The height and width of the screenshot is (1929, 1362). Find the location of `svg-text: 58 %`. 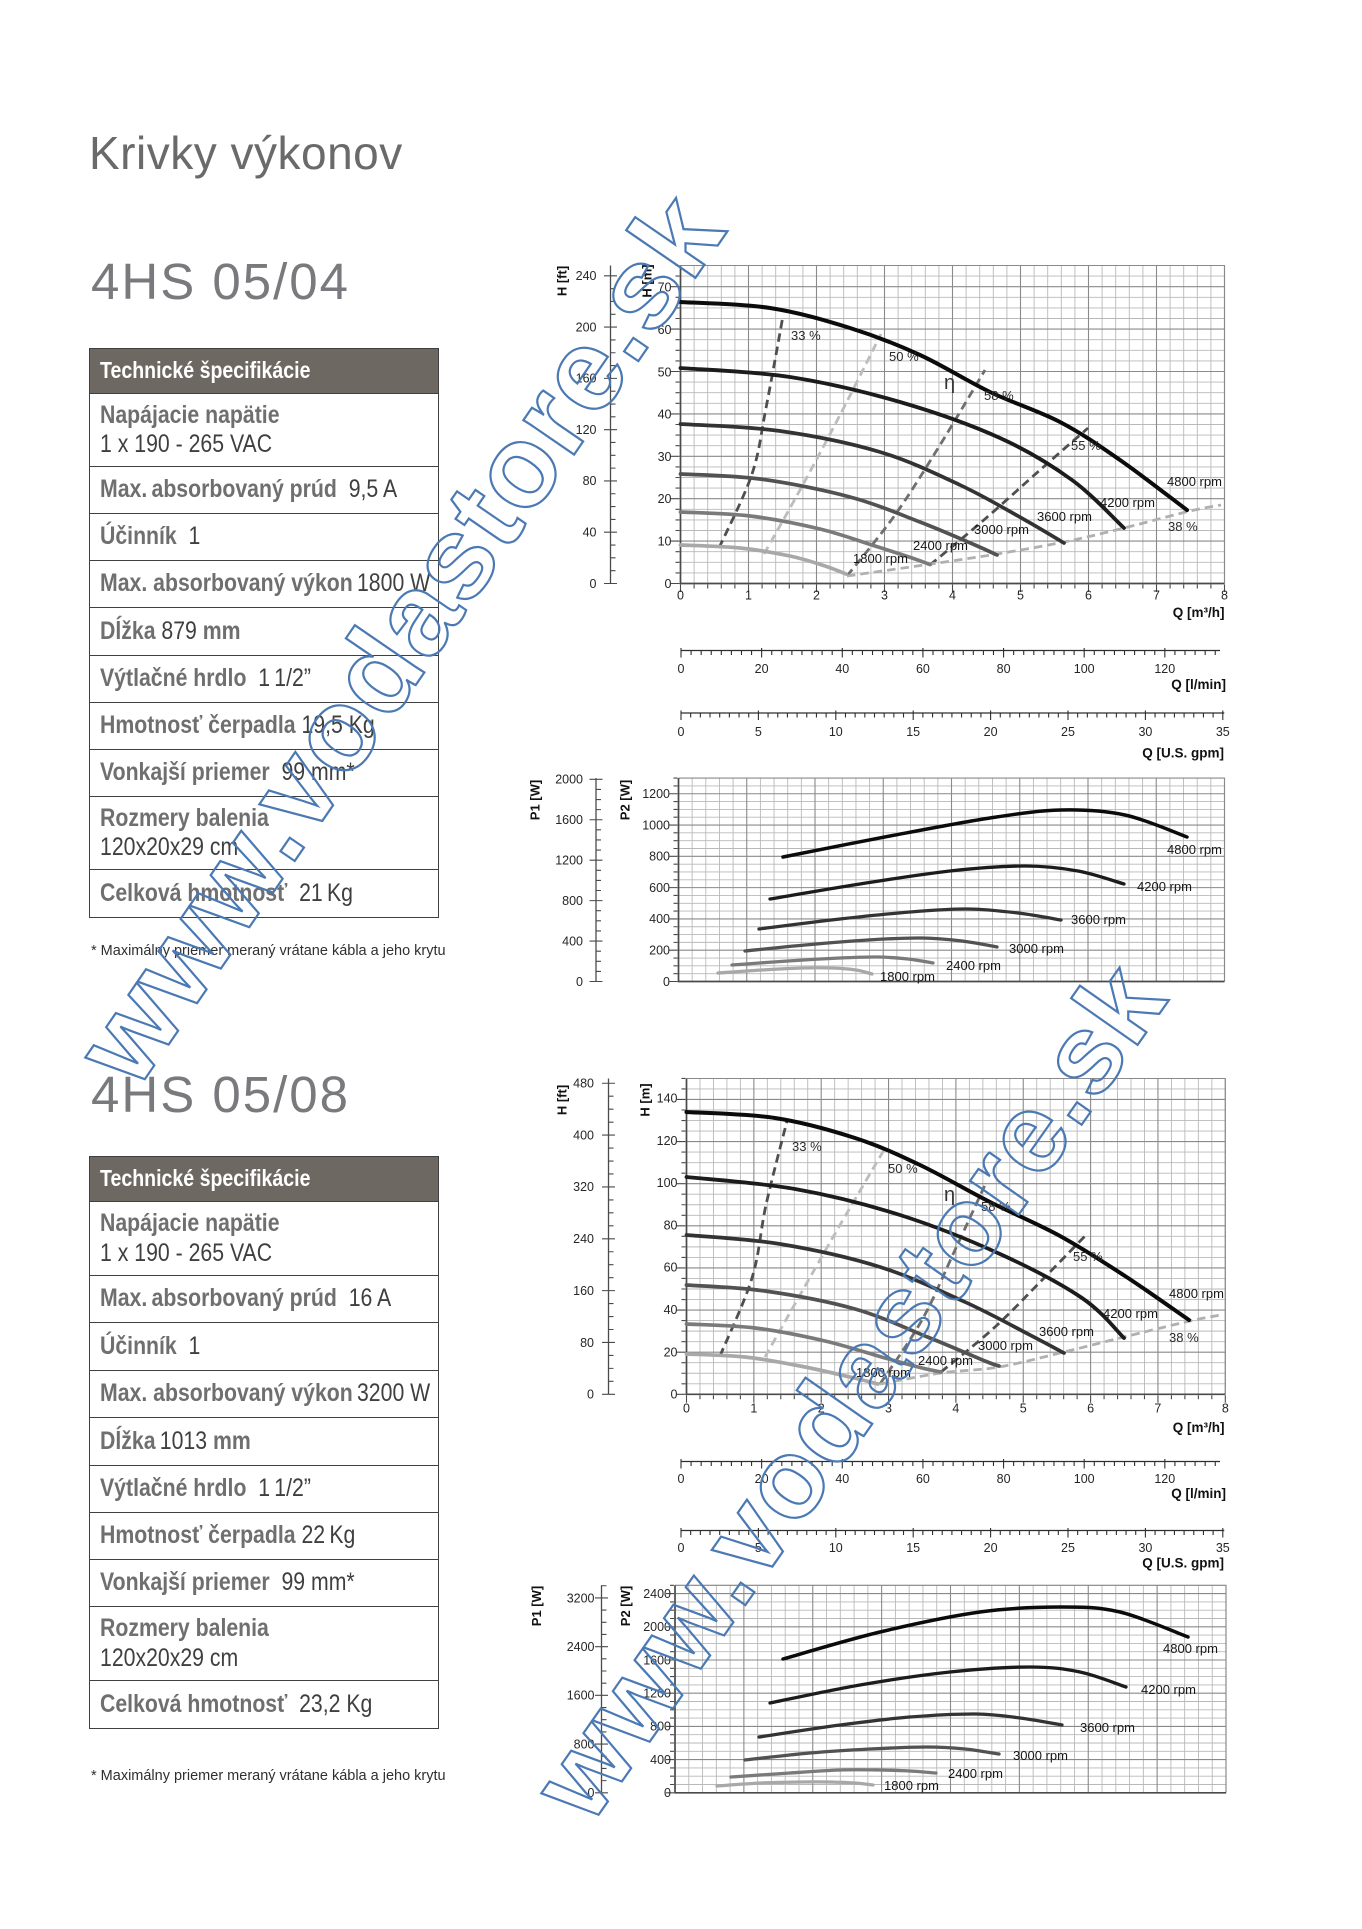

svg-text: 58 % is located at coordinates (999, 395).